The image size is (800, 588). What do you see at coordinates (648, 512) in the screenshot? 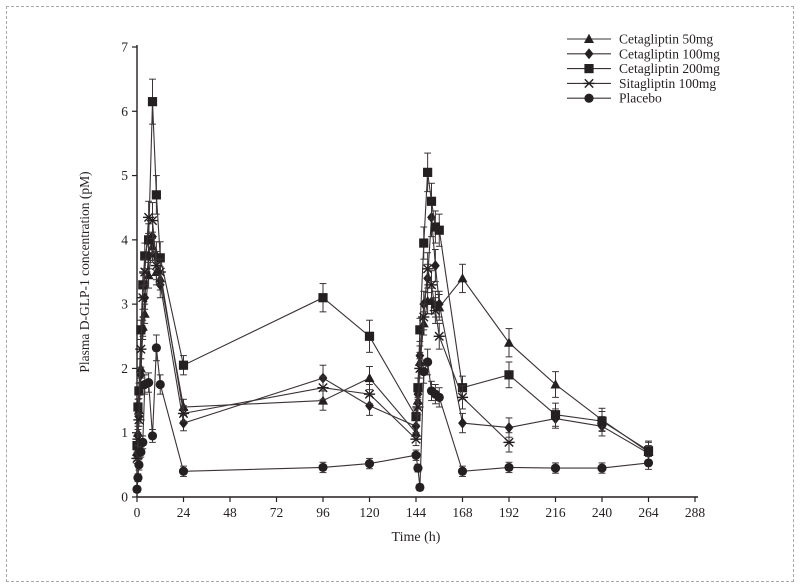
I see `x-tick-label: 264` at bounding box center [648, 512].